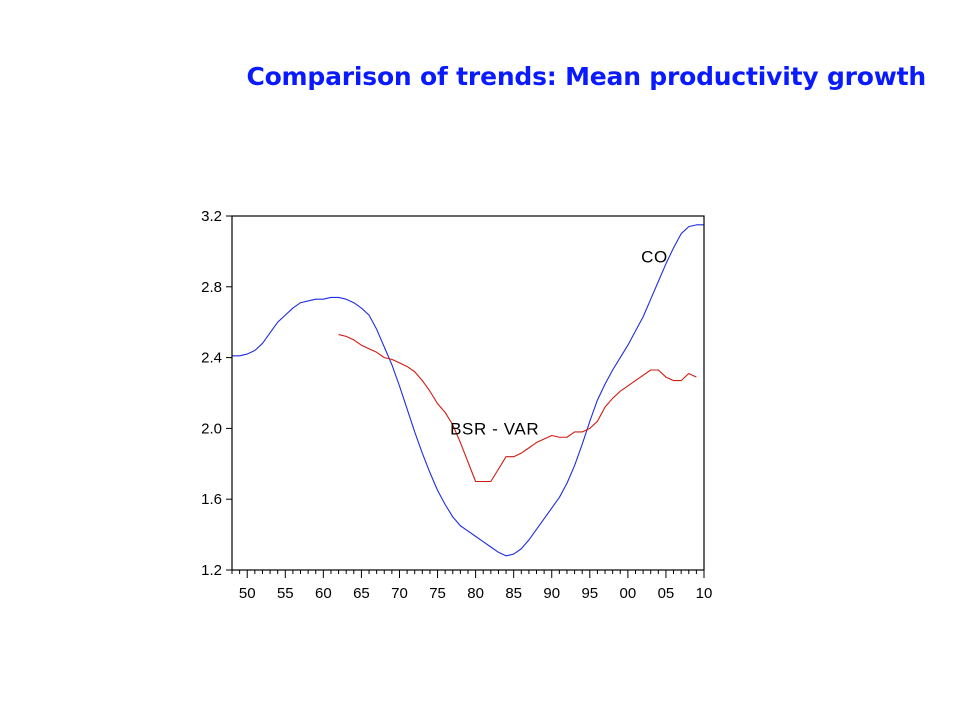 This screenshot has height=720, width=960. Describe the element at coordinates (285, 593) in the screenshot. I see `x-tick-label: 55` at that location.